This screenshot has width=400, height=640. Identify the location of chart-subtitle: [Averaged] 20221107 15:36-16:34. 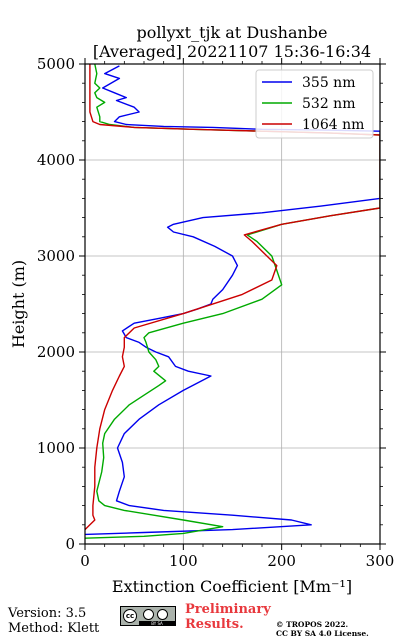
(232, 51).